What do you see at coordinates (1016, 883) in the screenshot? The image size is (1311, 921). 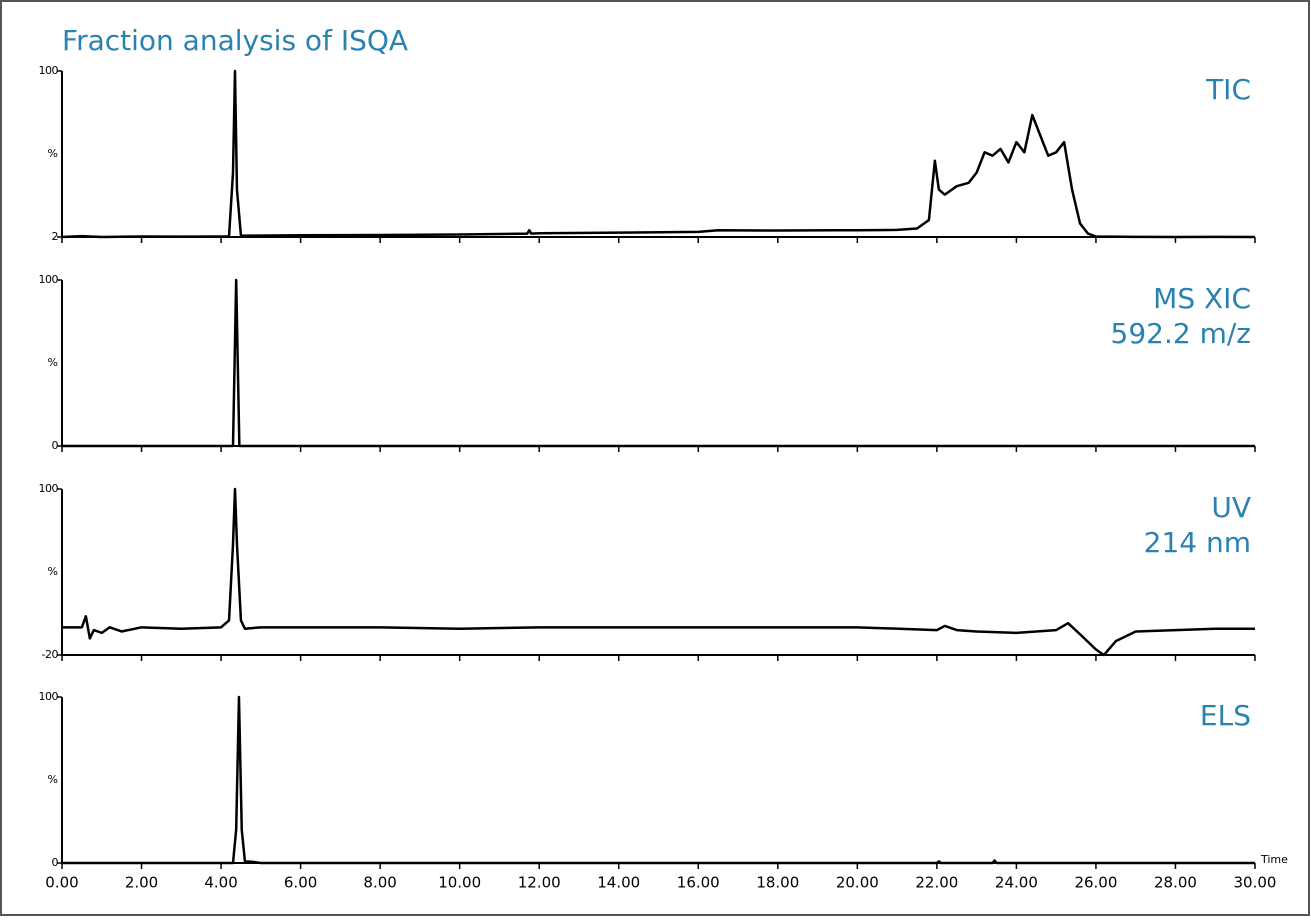 I see `x-tick-label: 24.00` at bounding box center [1016, 883].